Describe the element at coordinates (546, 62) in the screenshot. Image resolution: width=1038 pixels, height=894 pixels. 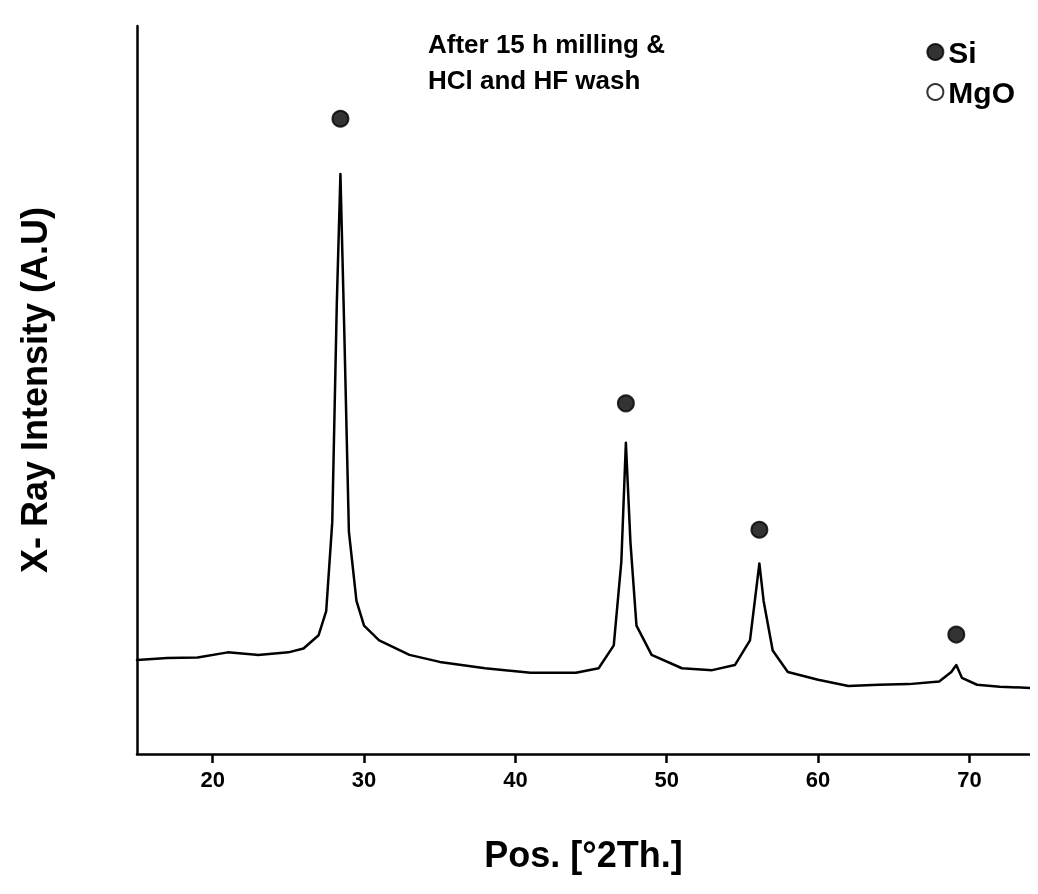
I see `text: After 15 h milling & HCl and HF wash` at that location.